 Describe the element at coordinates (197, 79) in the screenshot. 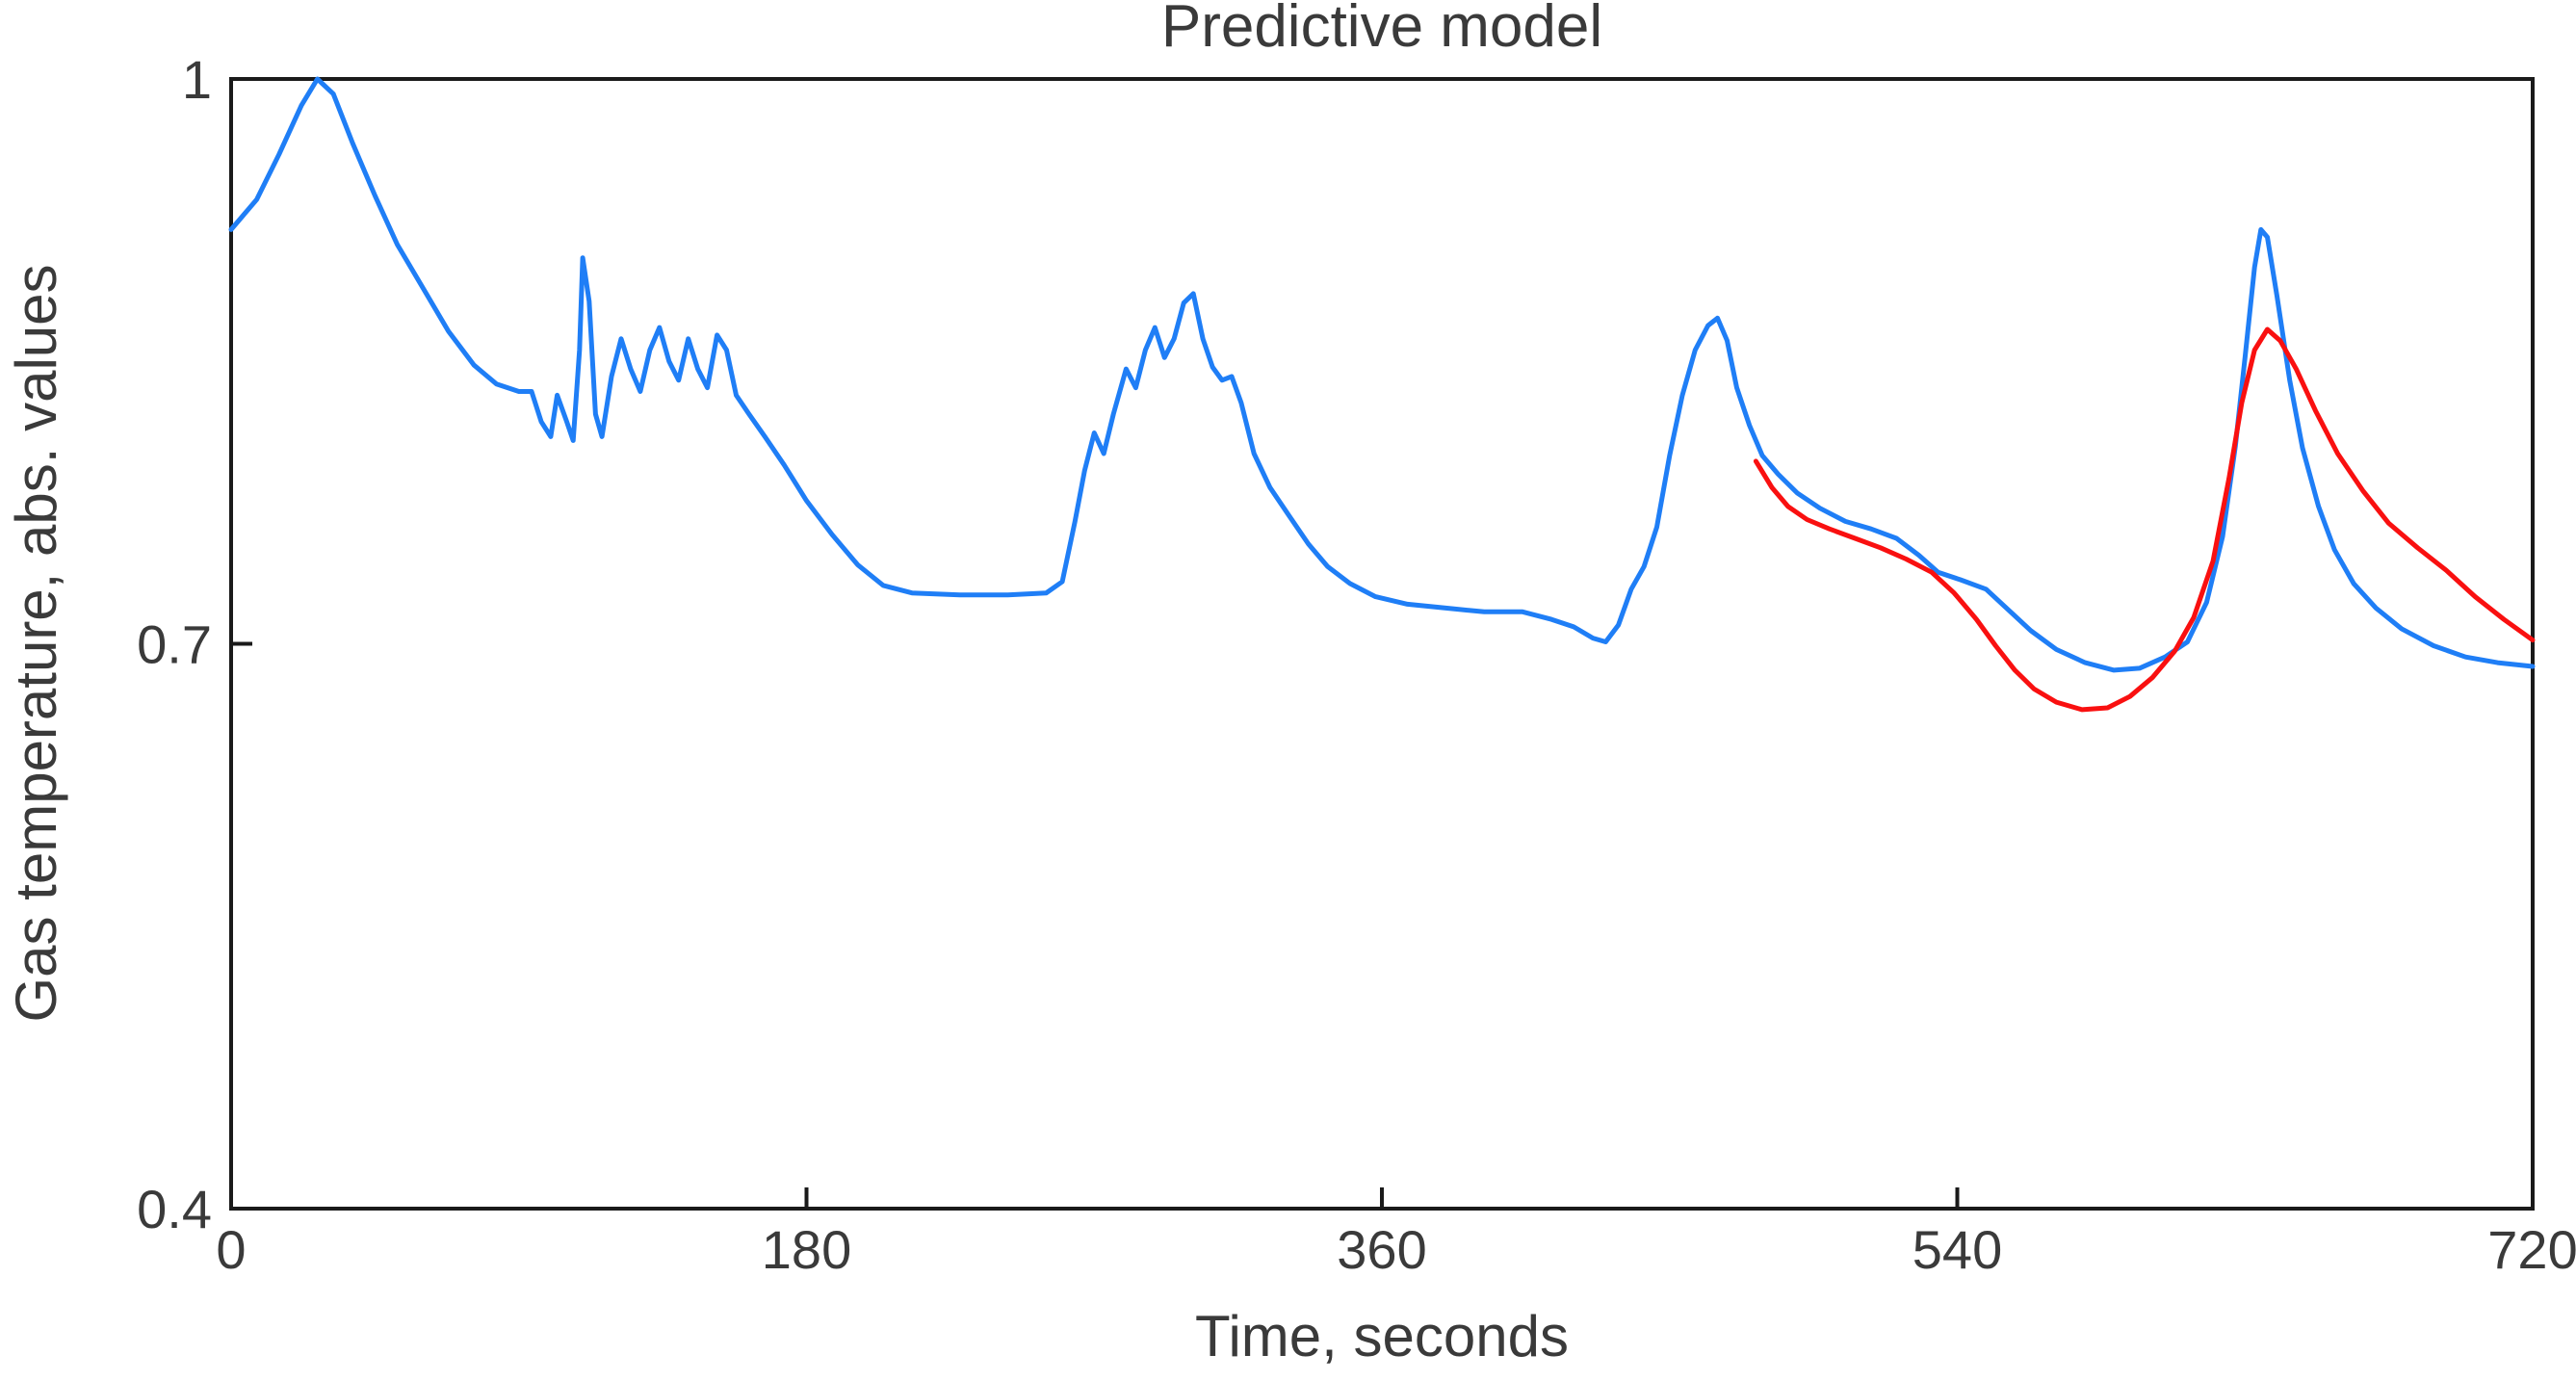

I see `y-tick-label: 1` at that location.